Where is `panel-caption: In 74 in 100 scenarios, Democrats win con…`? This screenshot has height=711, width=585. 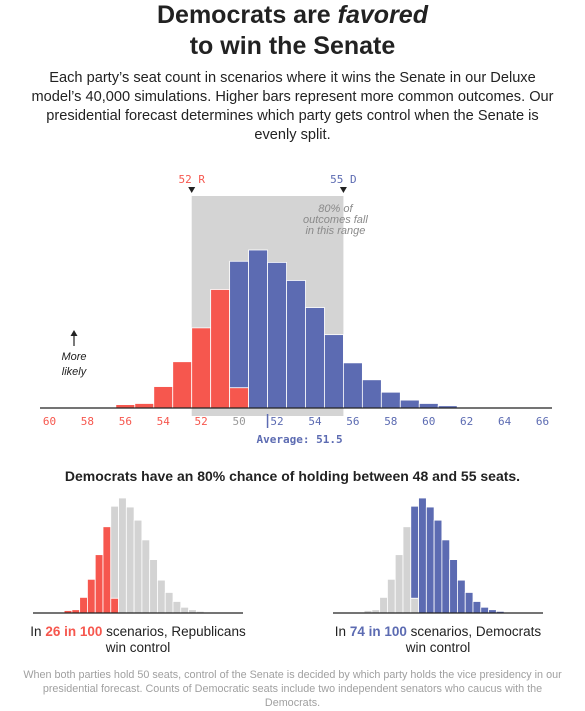 panel-caption: In 74 in 100 scenarios, Democrats win con… is located at coordinates (438, 640).